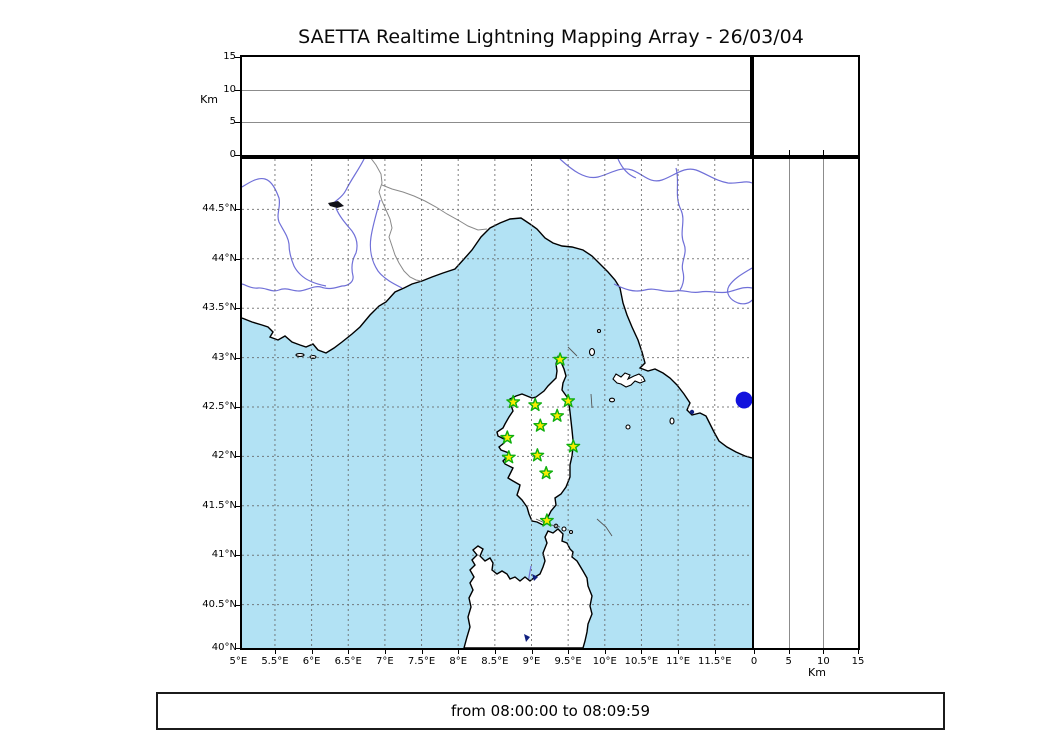  Describe the element at coordinates (429, 220) in the screenshot. I see `country-border` at that location.